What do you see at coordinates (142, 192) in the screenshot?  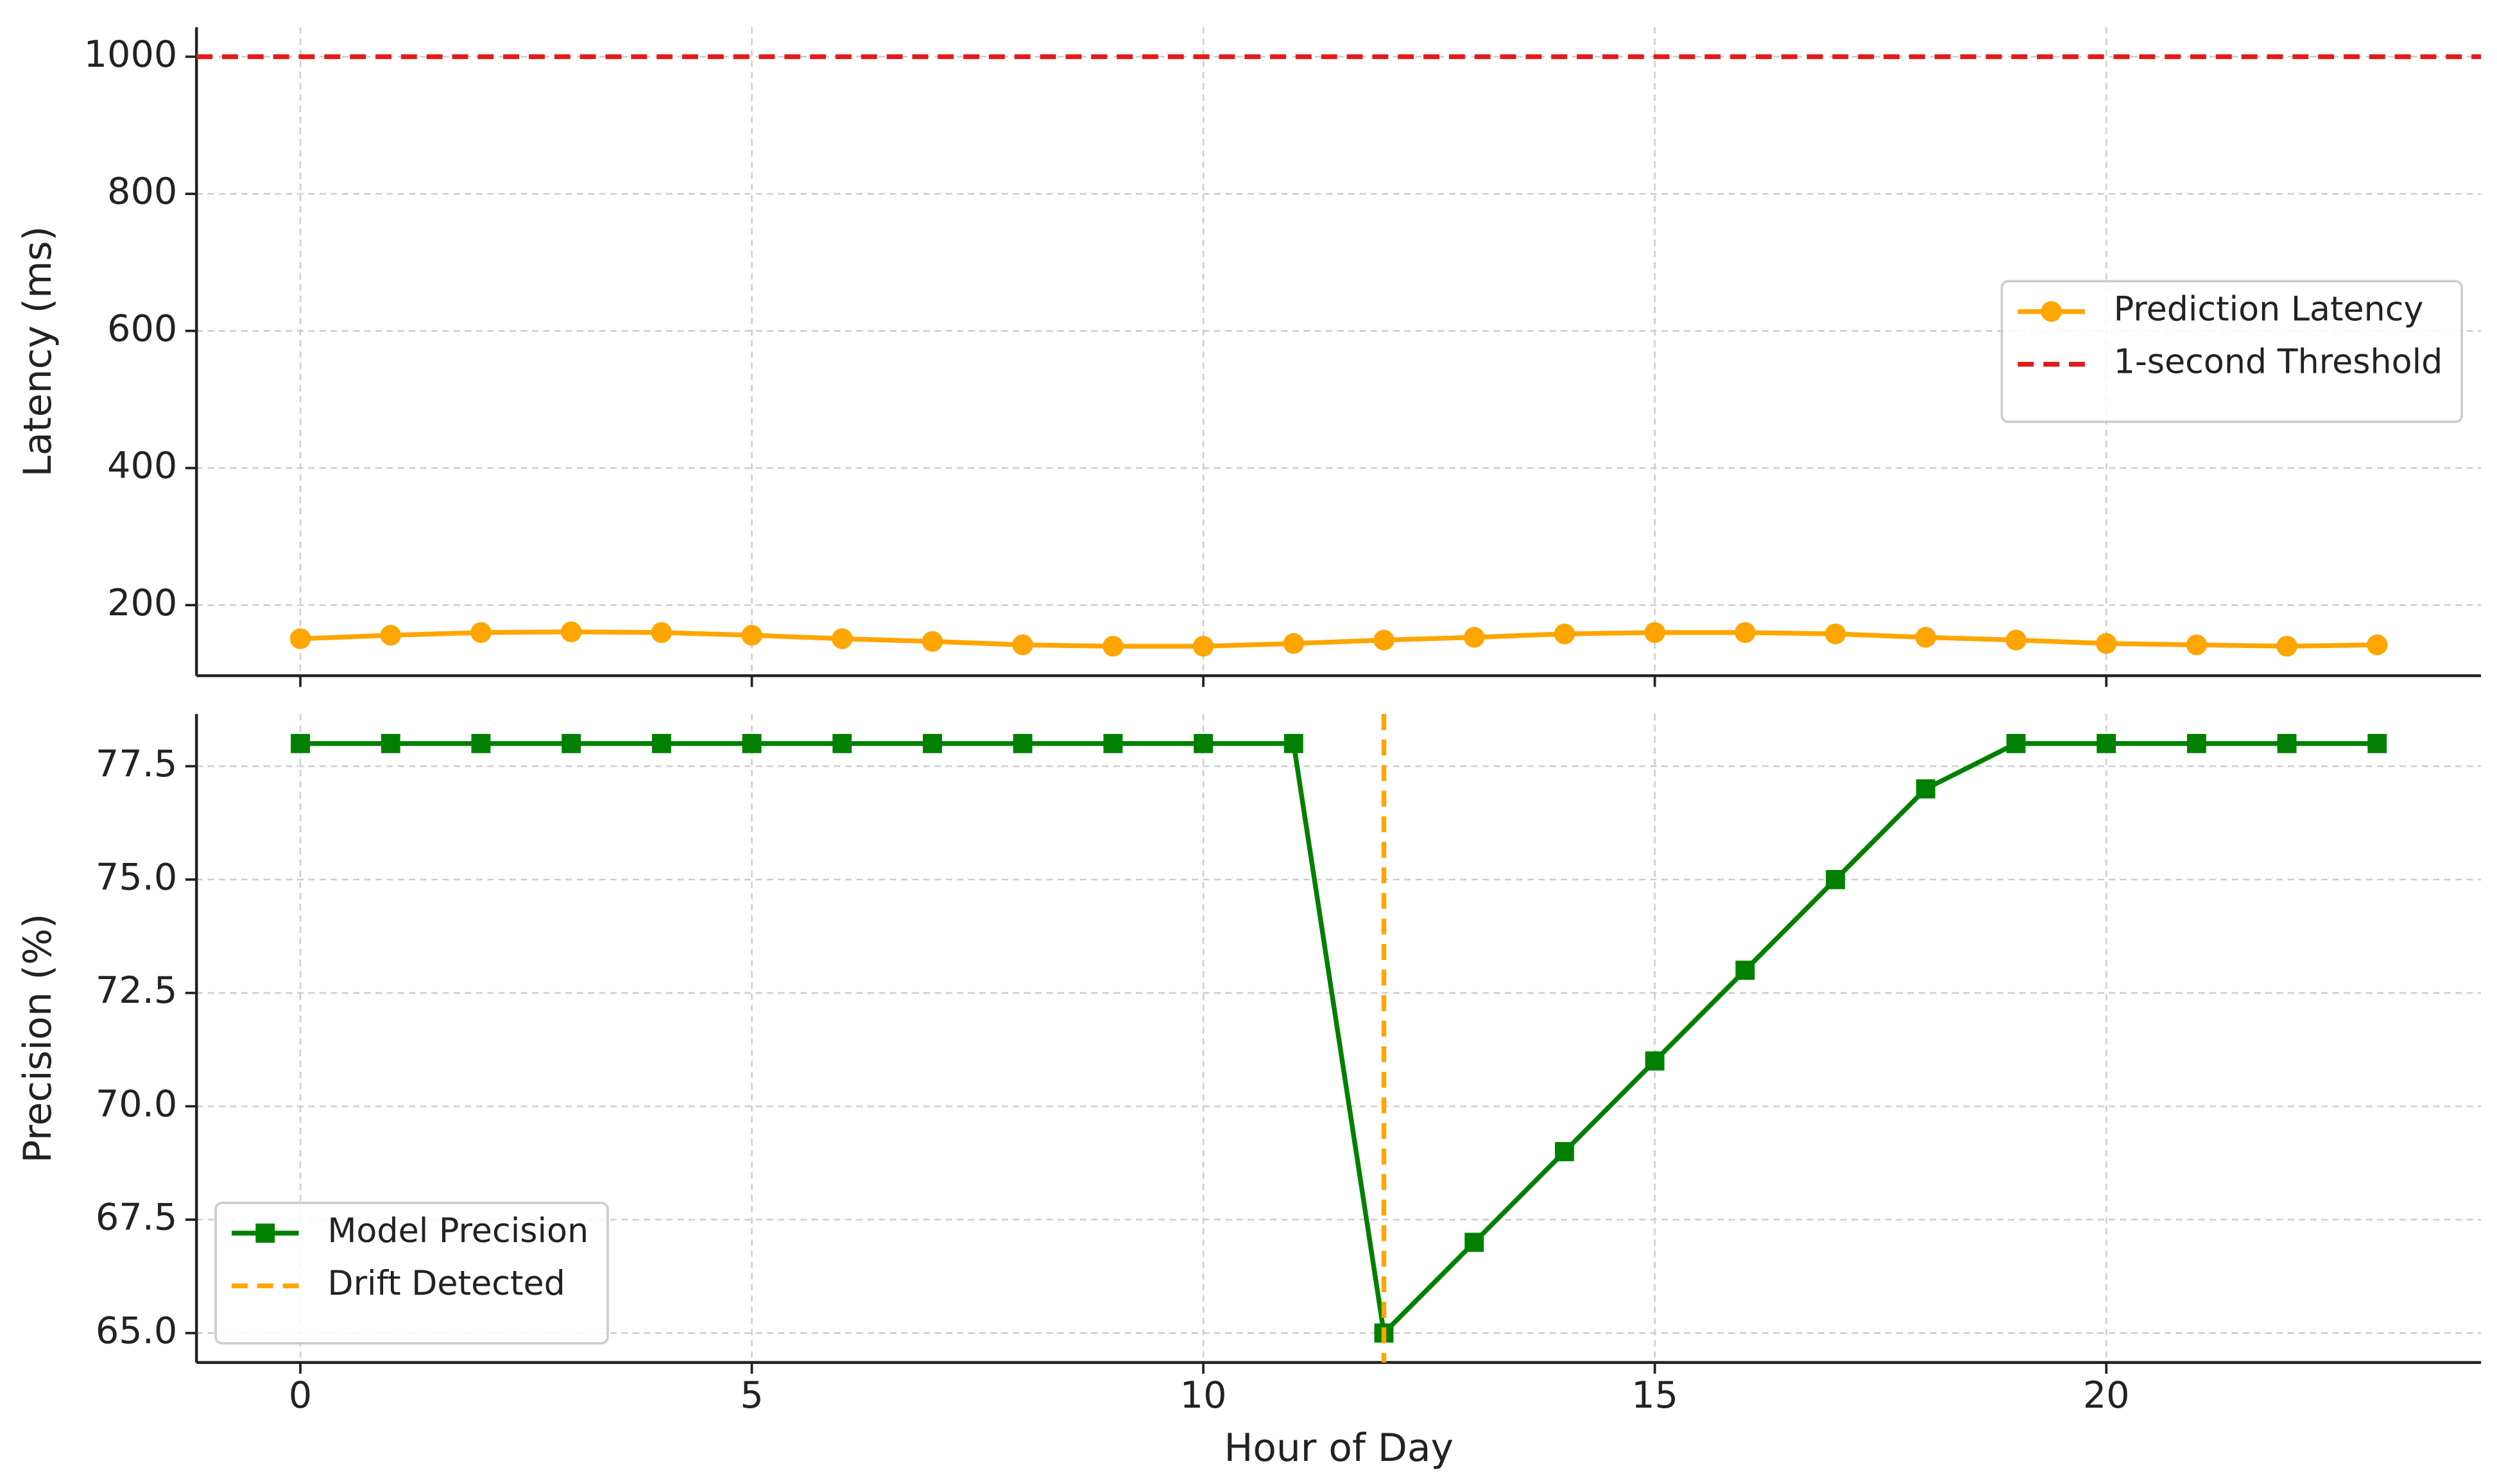 I see `y-tick-label: 800` at bounding box center [142, 192].